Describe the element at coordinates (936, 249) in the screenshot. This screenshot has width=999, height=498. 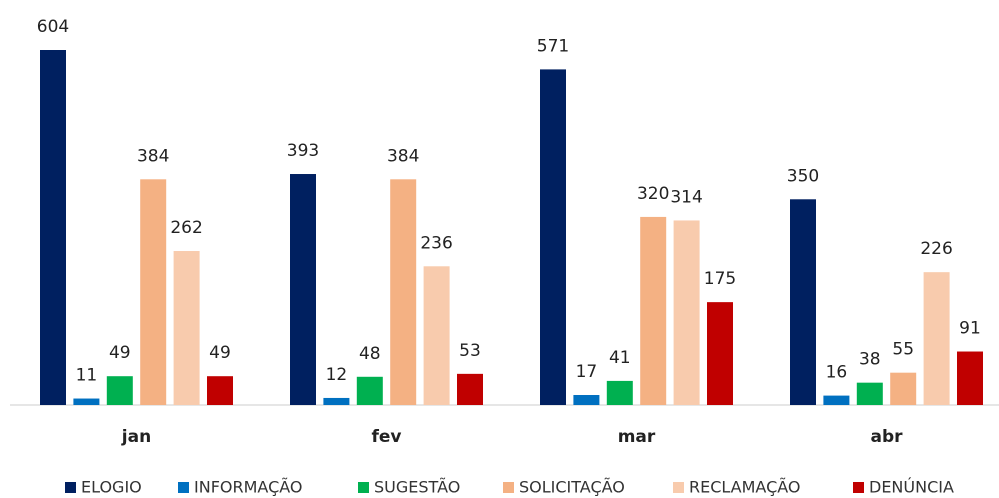
I see `data-label: 226` at that location.